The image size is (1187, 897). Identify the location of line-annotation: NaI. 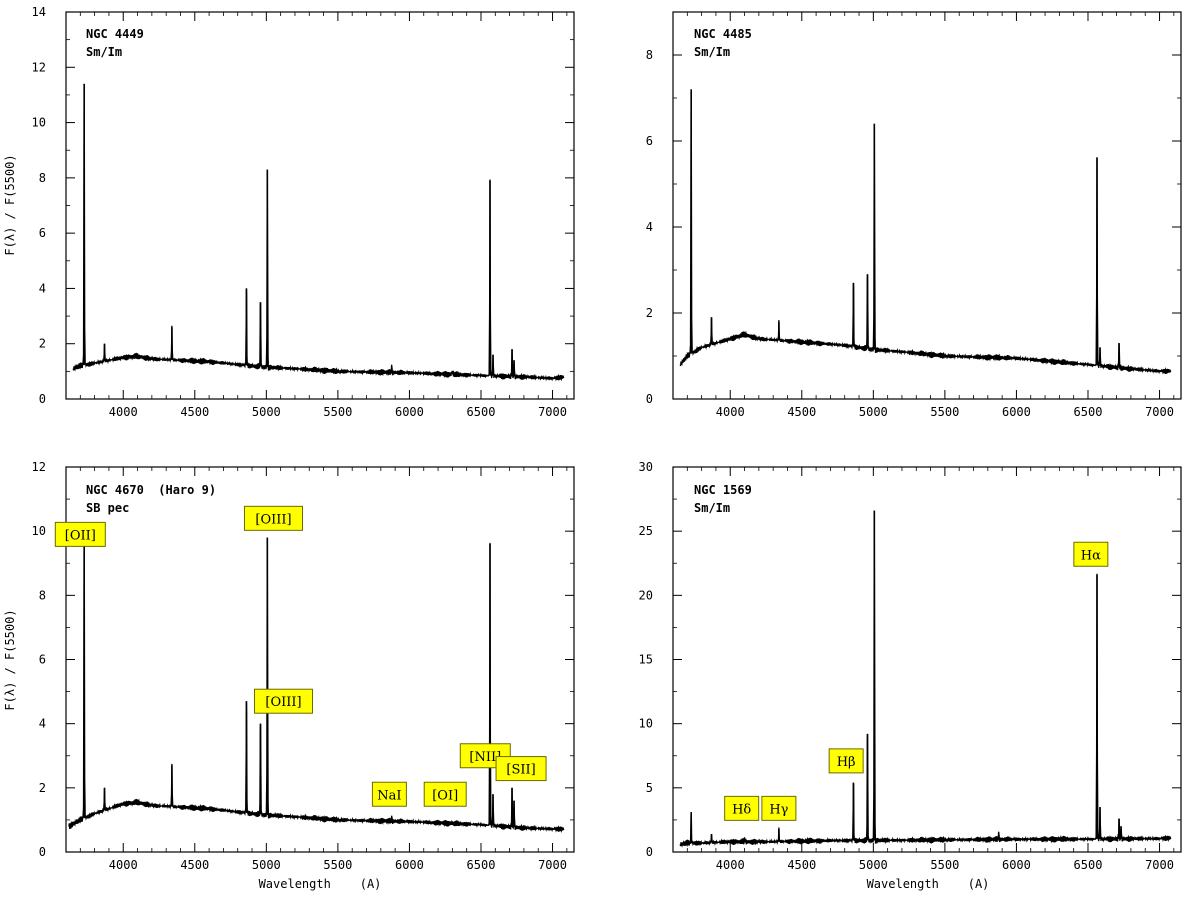
(389, 794).